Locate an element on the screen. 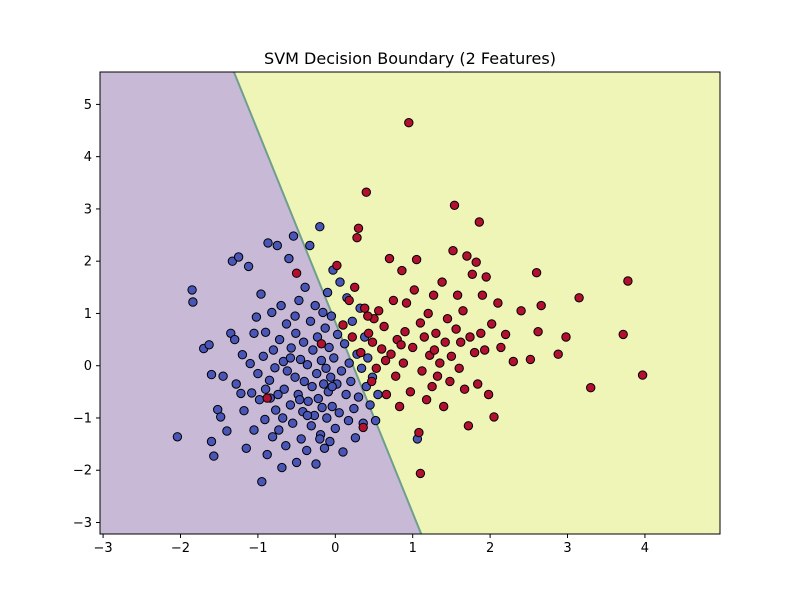 The image size is (800, 600). x-tick-label: 2 is located at coordinates (490, 548).